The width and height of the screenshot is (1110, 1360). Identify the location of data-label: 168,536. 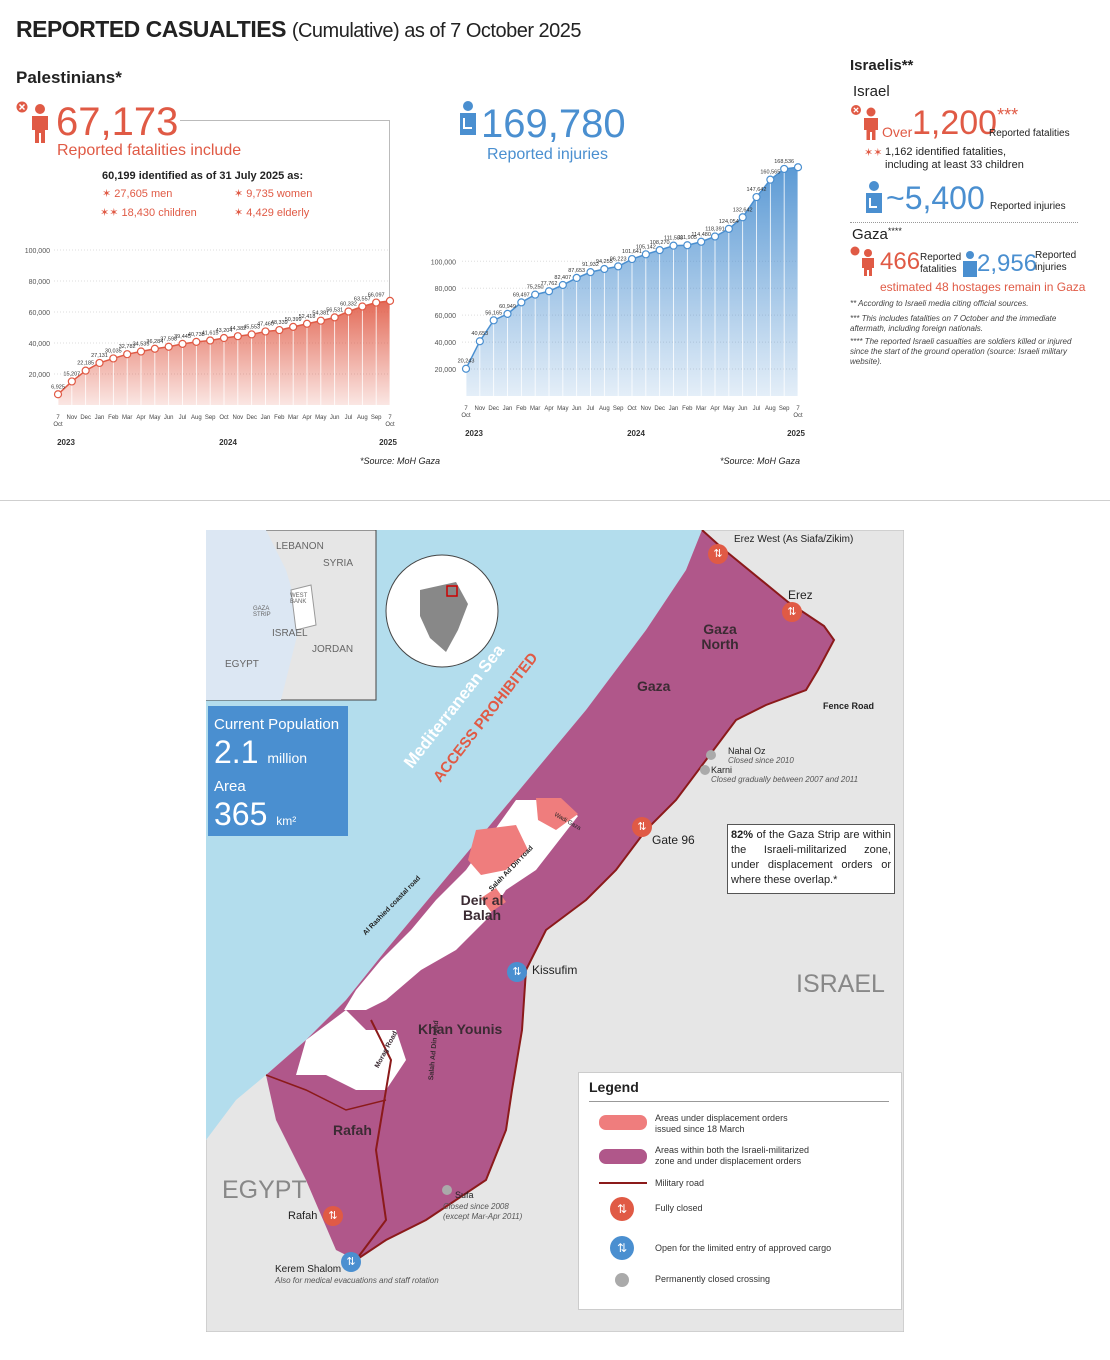
(784, 162).